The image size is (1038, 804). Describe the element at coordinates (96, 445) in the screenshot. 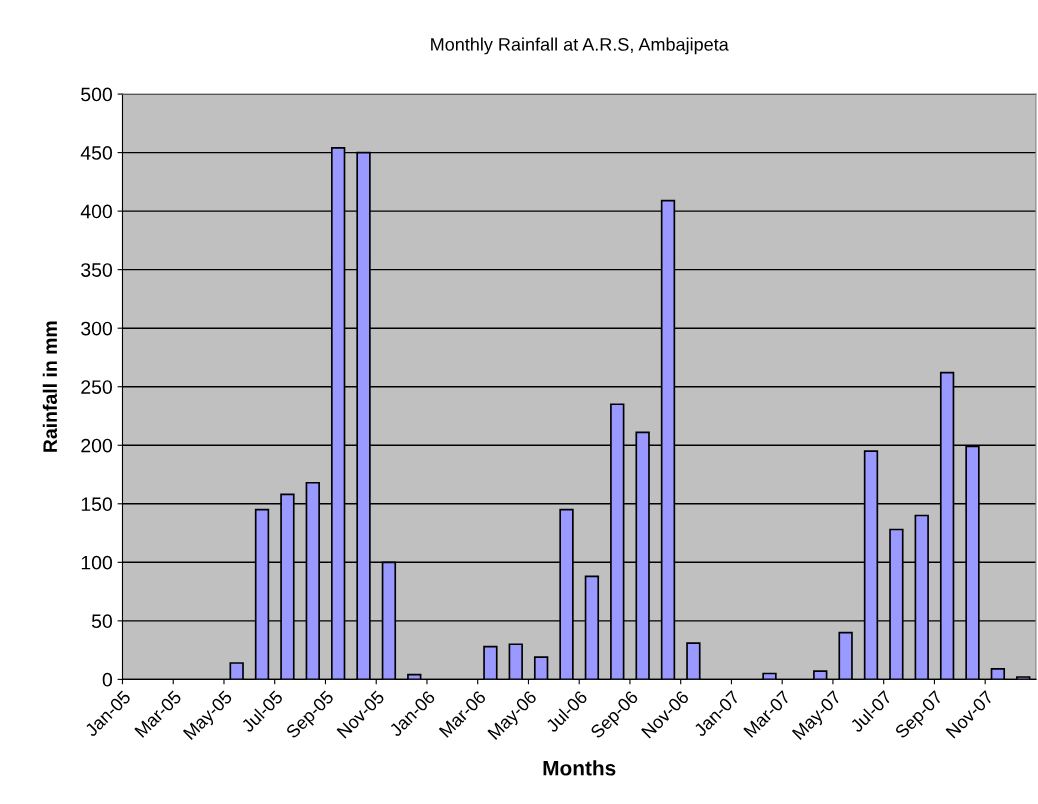

I see `y-tick-label: 200` at that location.